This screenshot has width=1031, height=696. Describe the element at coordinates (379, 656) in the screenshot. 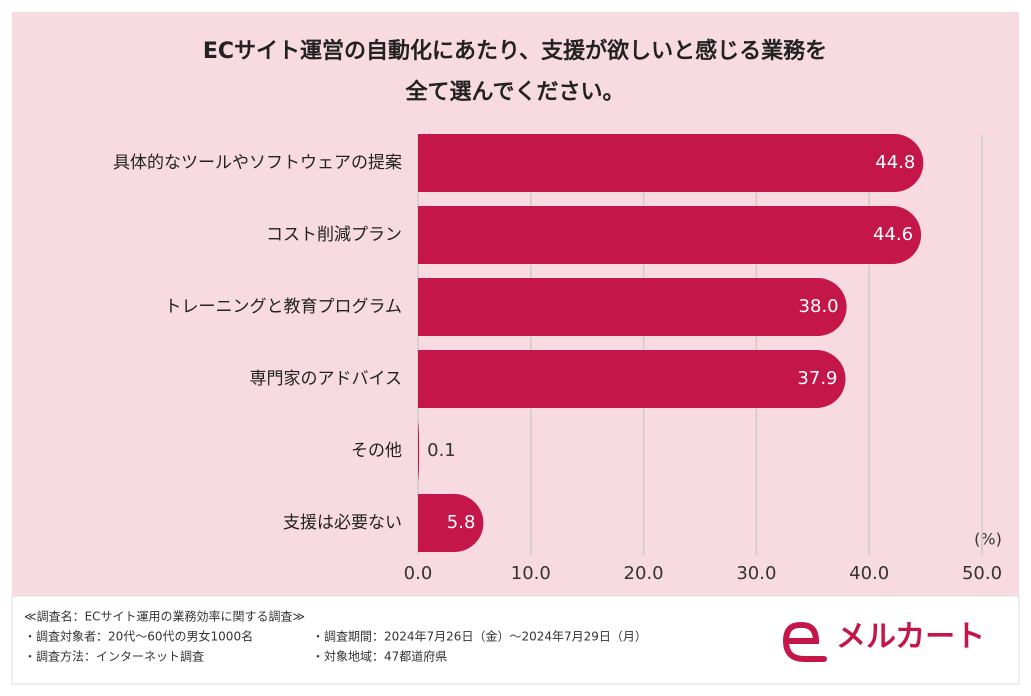

I see `footer-note: ・対象地域：47都道府県` at that location.